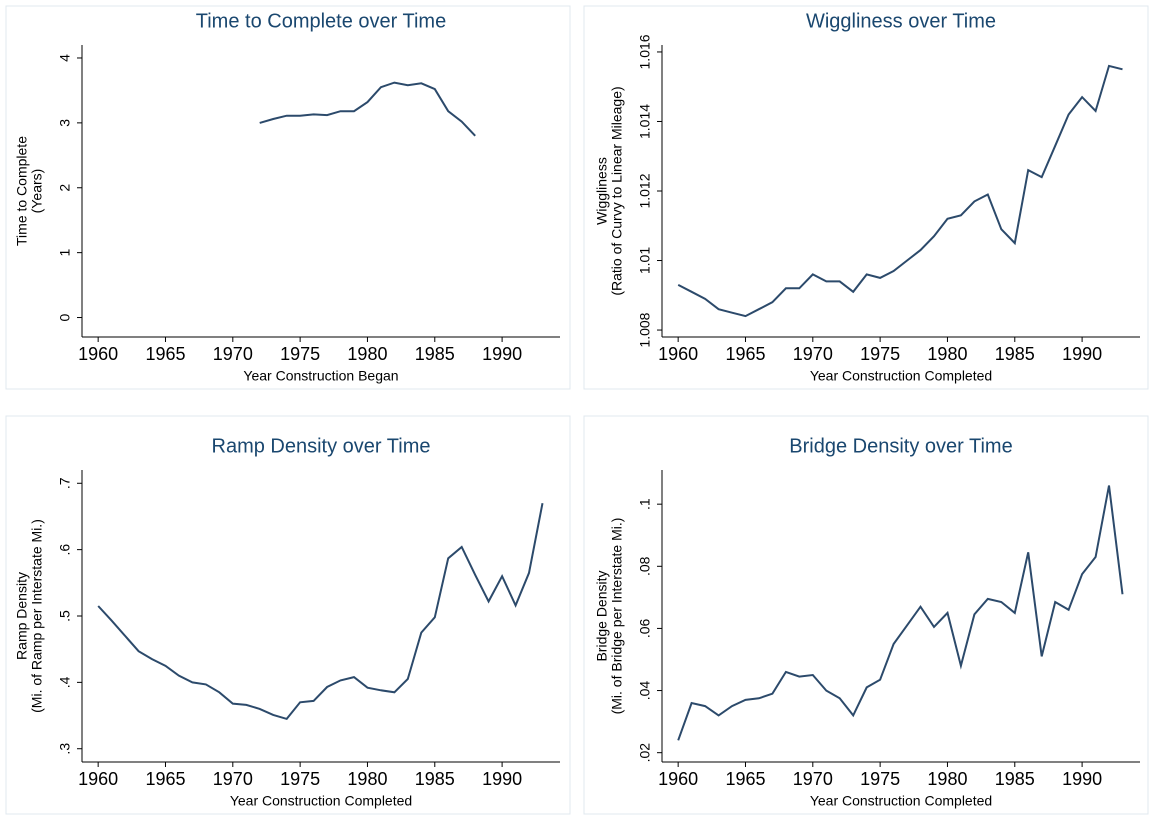 The height and width of the screenshot is (819, 1153). What do you see at coordinates (65, 483) in the screenshot?
I see `y-tick-label: .7` at bounding box center [65, 483].